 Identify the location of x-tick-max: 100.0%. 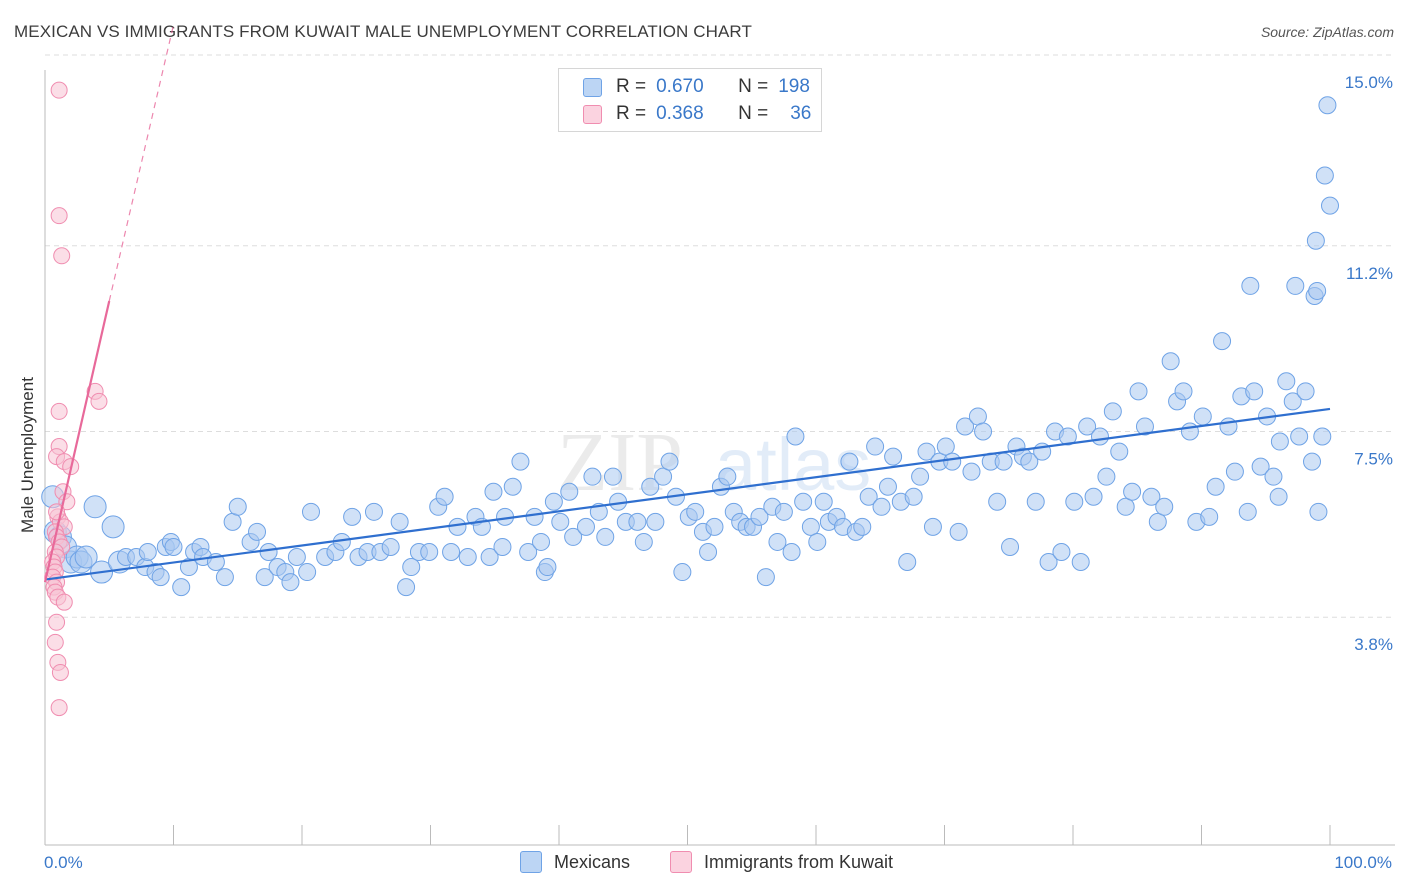
(1363, 862).